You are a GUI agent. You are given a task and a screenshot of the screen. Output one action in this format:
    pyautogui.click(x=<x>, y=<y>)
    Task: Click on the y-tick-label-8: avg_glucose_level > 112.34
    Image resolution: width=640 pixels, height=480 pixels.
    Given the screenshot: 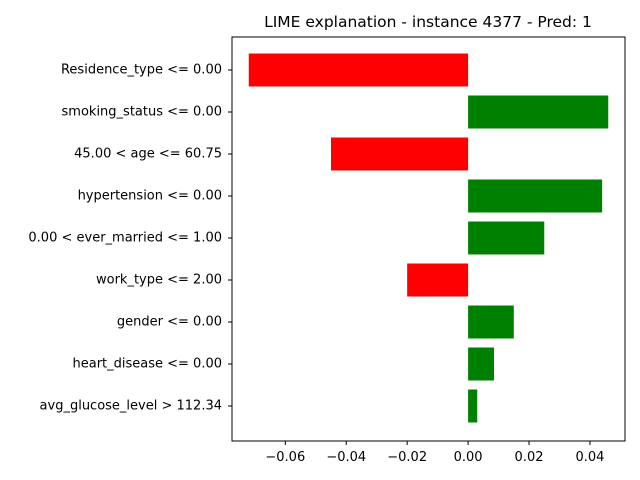 What is the action you would take?
    pyautogui.click(x=131, y=406)
    